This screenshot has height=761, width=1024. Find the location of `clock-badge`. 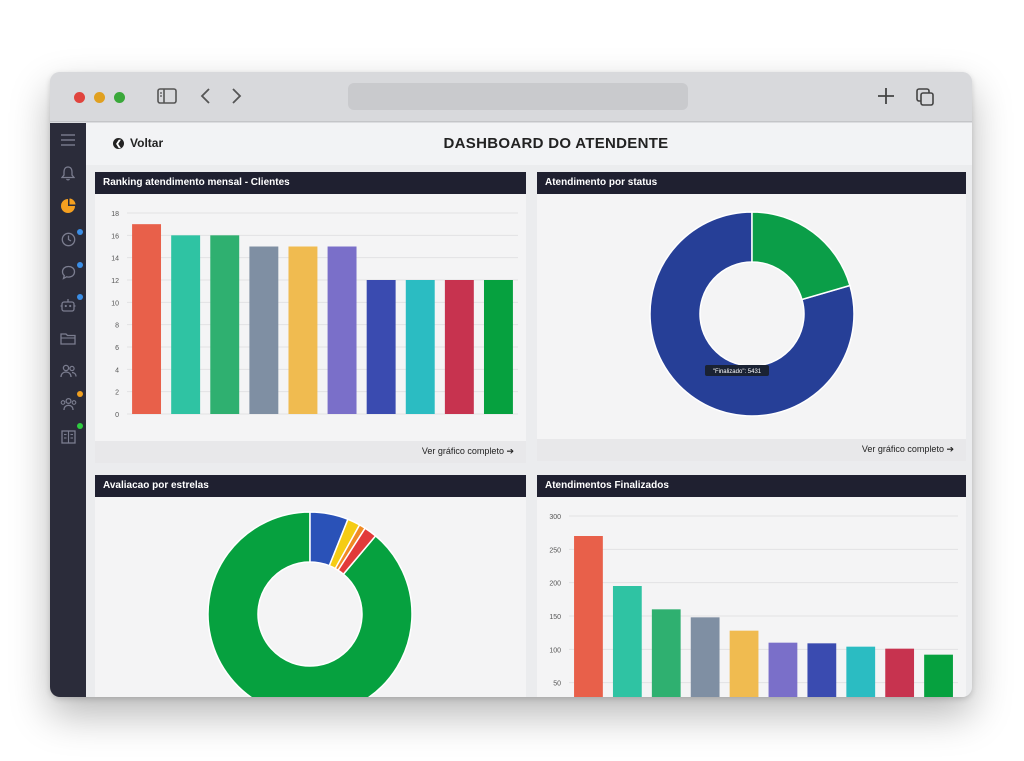

clock-badge is located at coordinates (80, 232).